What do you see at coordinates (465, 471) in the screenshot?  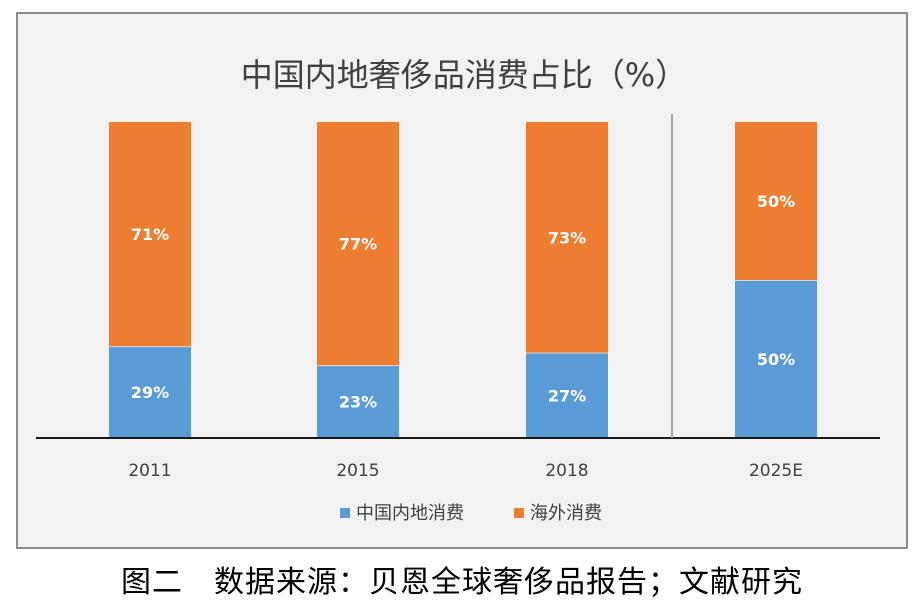 I see `x-tick-labels: 2011 2015 2018 2025E` at bounding box center [465, 471].